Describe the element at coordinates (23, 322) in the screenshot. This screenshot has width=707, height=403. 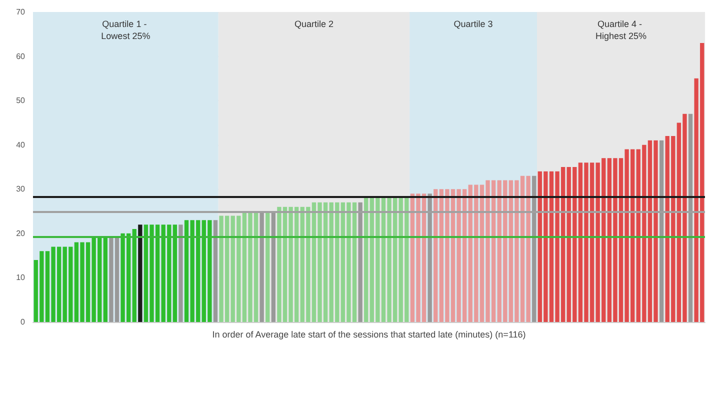
I see `y-tick-label: 0` at that location.